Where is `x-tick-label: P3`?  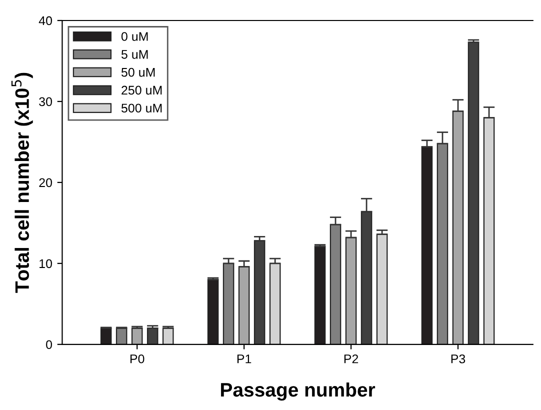 x-tick-label: P3 is located at coordinates (458, 359).